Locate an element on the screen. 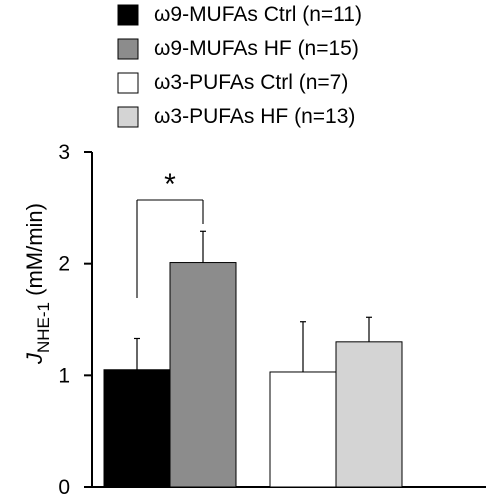 This screenshot has height=496, width=490. legend-label: ω3-PUFAs Ctrl (n=7) is located at coordinates (251, 82).